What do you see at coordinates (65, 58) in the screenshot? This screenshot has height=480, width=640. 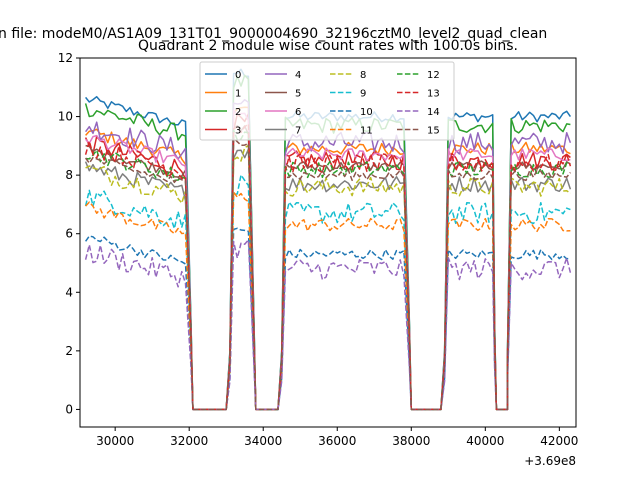 I see `y-tick-label: 12` at bounding box center [65, 58].